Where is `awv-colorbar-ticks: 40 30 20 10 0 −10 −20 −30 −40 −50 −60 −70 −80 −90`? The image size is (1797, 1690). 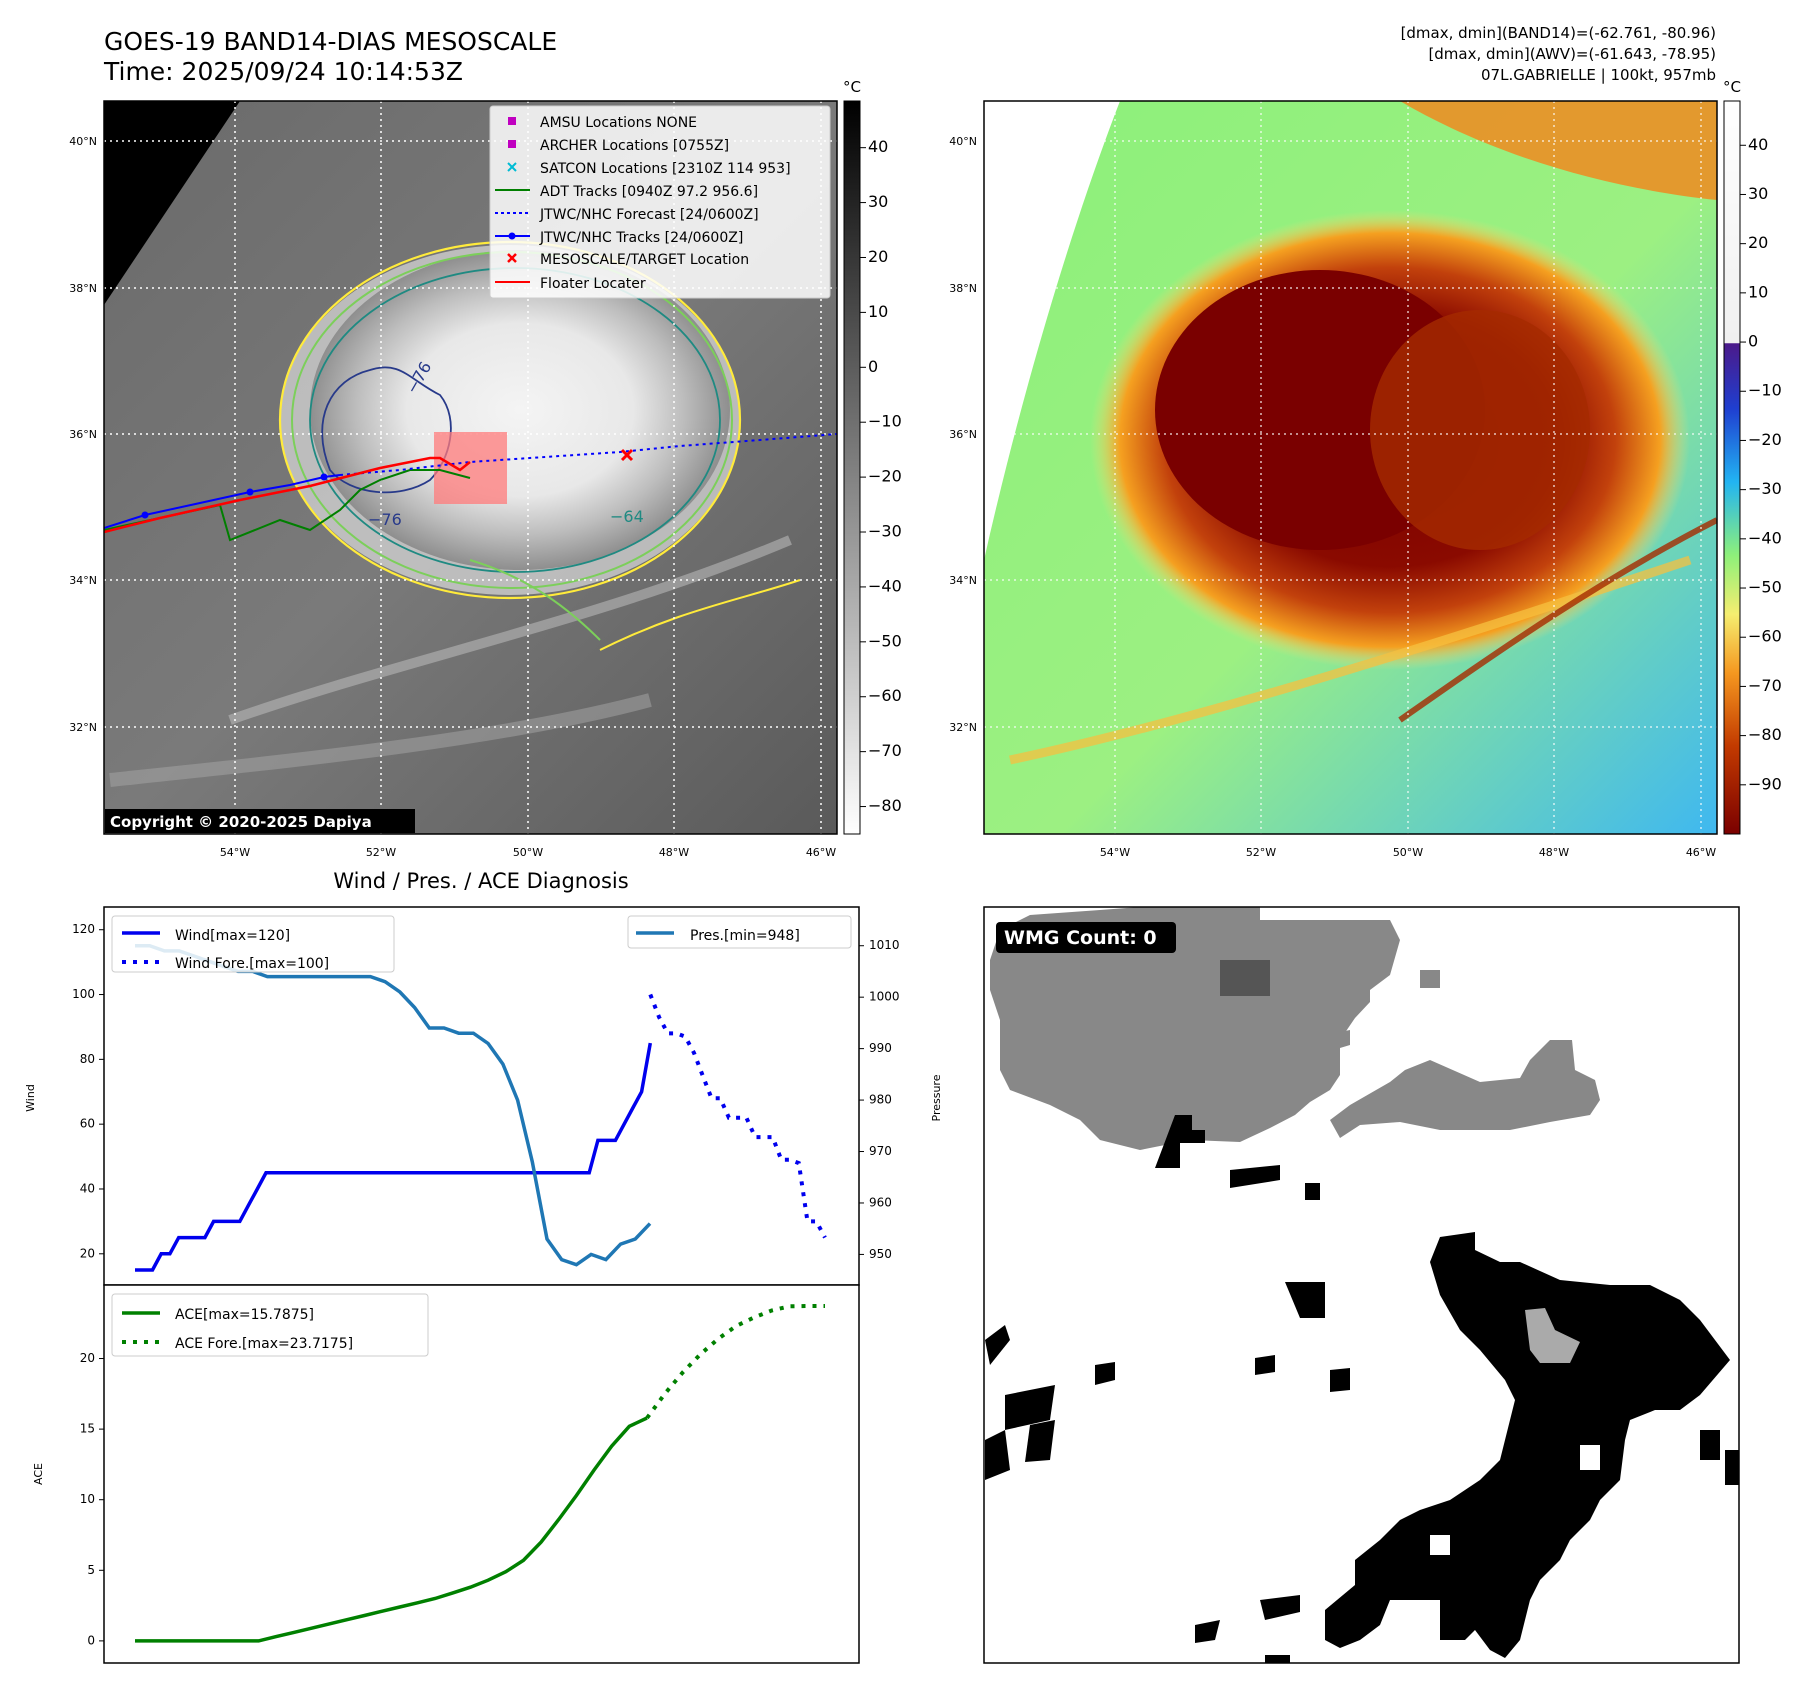
awv-colorbar-ticks: 40 30 20 10 0 −10 −20 −30 −40 −50 −60 −70 −80 −90 is located at coordinates (1761, 464).